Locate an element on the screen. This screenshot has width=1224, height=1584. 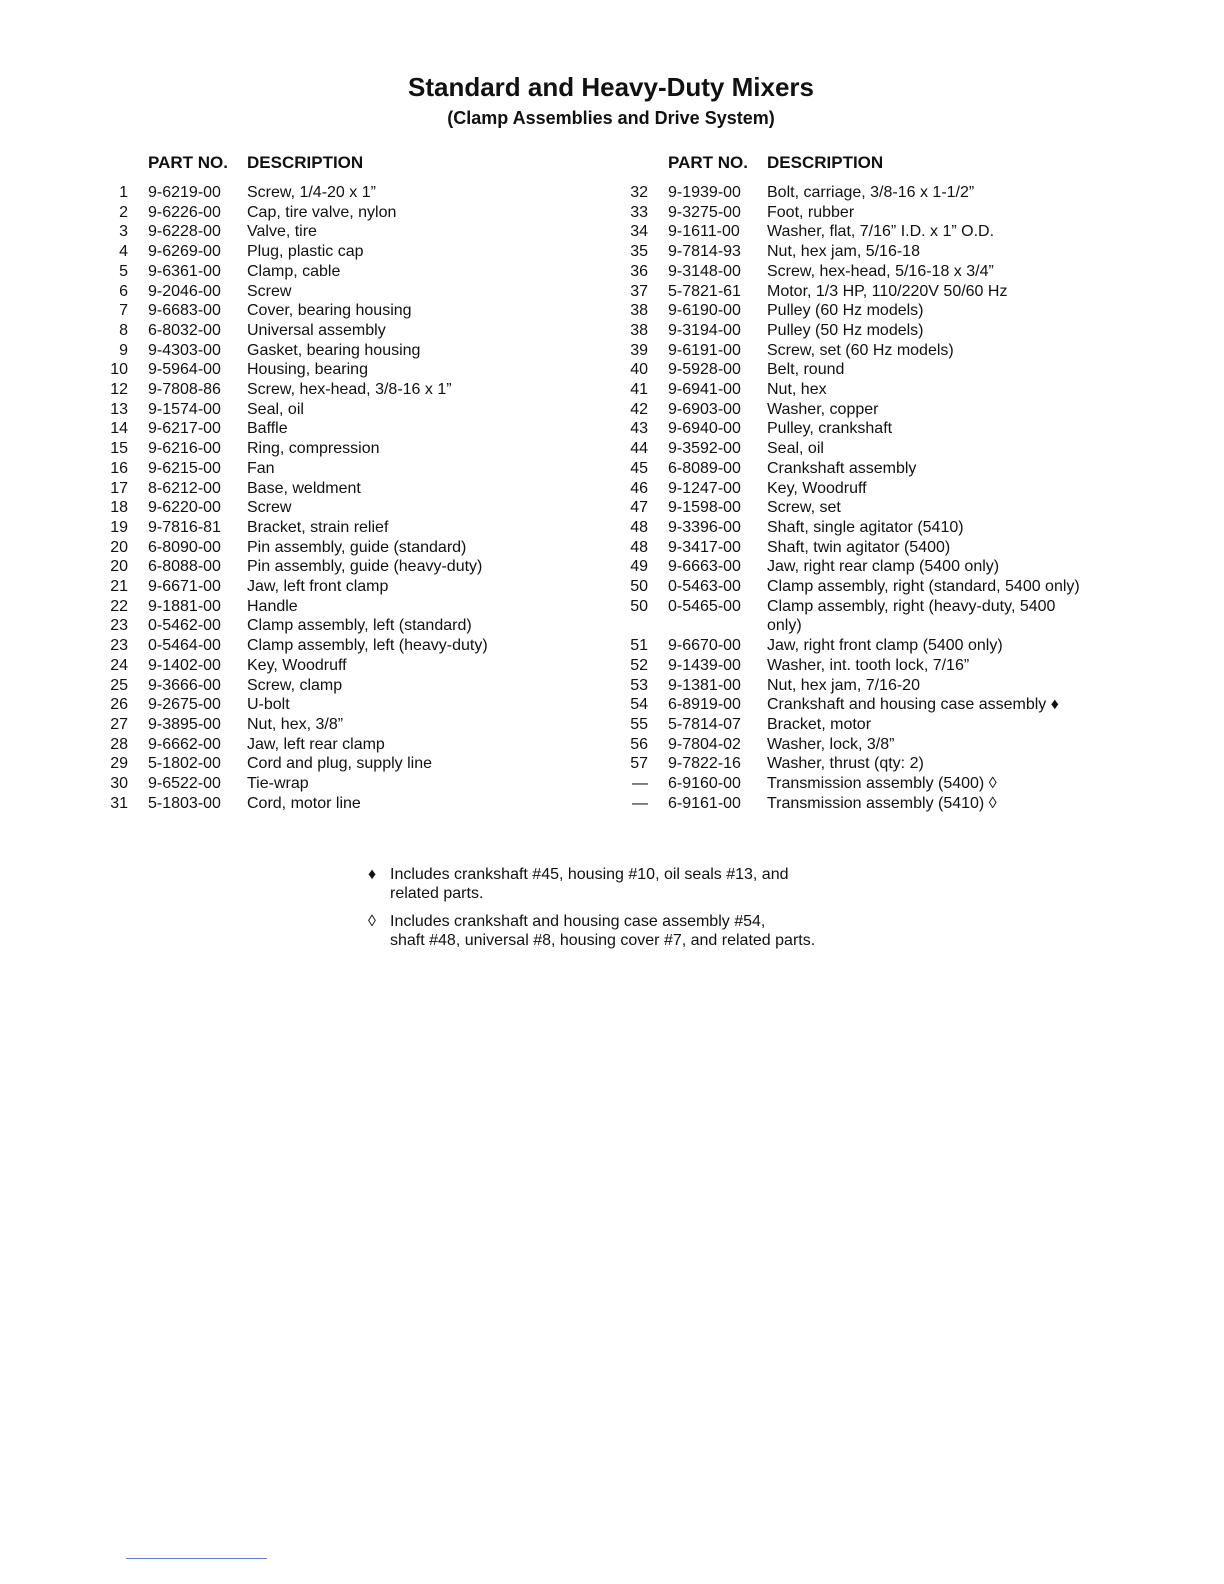
table-row: 56 9-7804-02 Washer, lock, 3/8” is located at coordinates (846, 745).